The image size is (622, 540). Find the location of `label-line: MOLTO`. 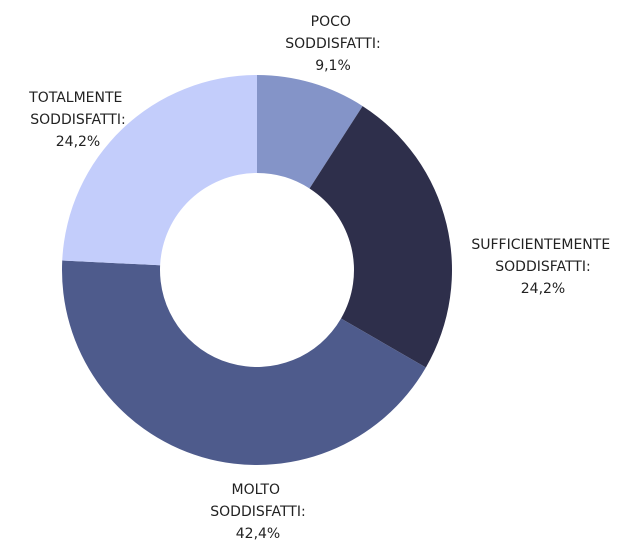

label-line: MOLTO is located at coordinates (258, 490).